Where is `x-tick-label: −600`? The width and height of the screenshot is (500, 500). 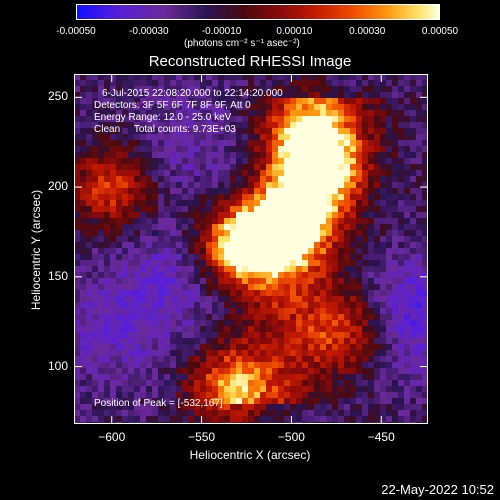
x-tick-label: −600 is located at coordinates (112, 437).